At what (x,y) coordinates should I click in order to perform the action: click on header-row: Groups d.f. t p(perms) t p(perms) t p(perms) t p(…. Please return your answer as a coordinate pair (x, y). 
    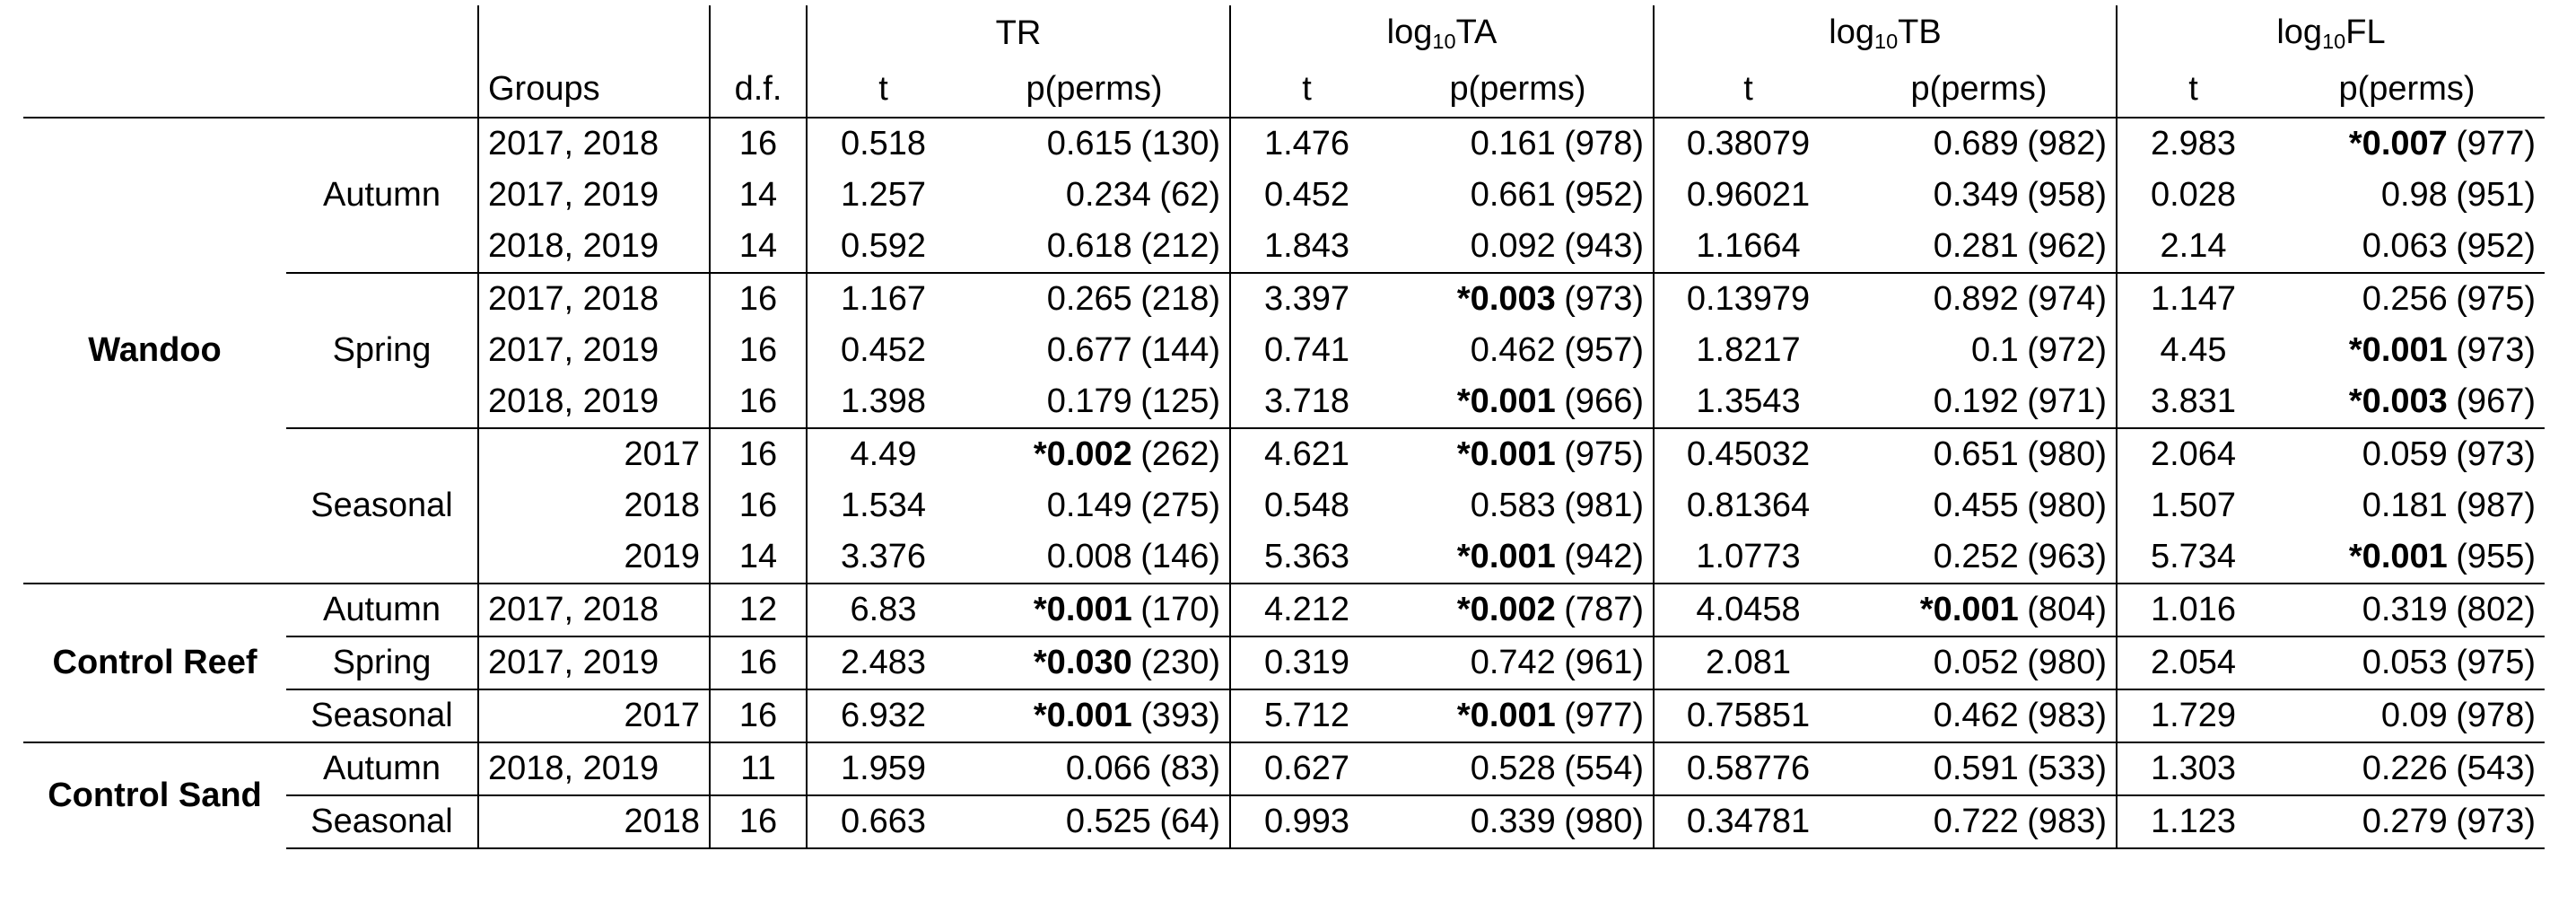
    Looking at the image, I should click on (1284, 89).